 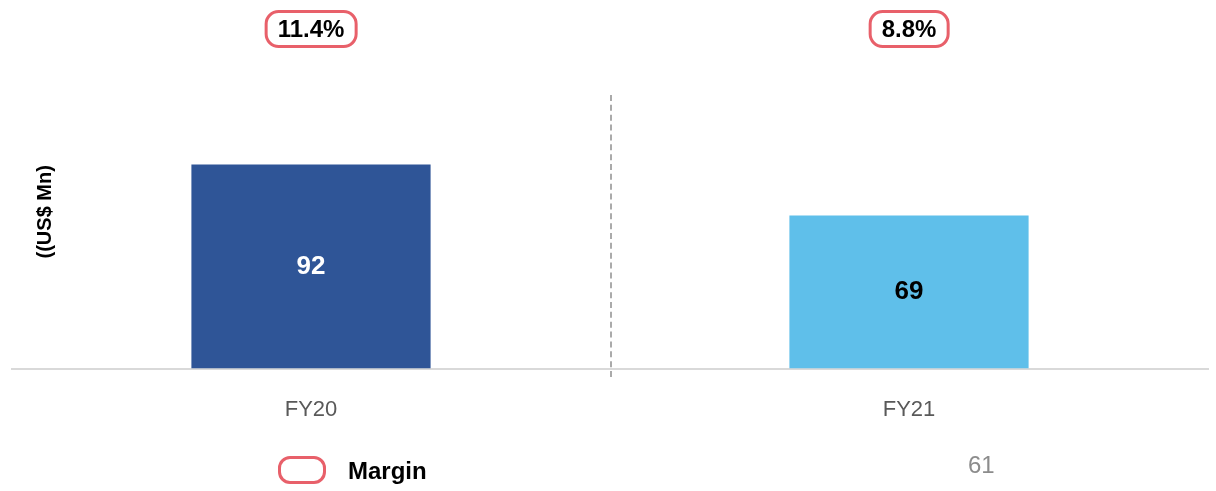 What do you see at coordinates (311, 29) in the screenshot?
I see `text: 11.4%` at bounding box center [311, 29].